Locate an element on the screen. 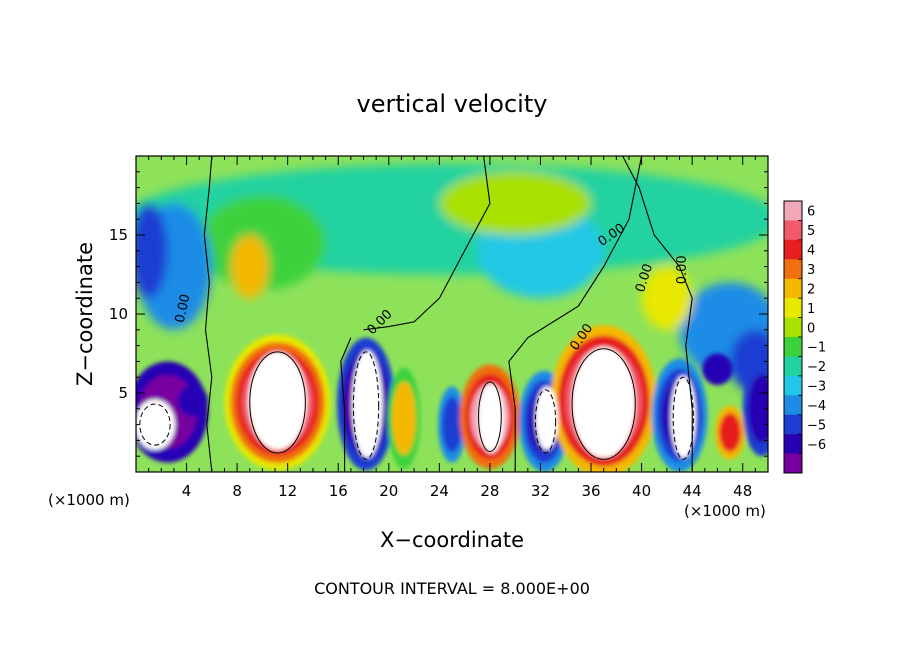 This screenshot has height=654, width=904. x-unit-right: (×1000 m) is located at coordinates (725, 511).